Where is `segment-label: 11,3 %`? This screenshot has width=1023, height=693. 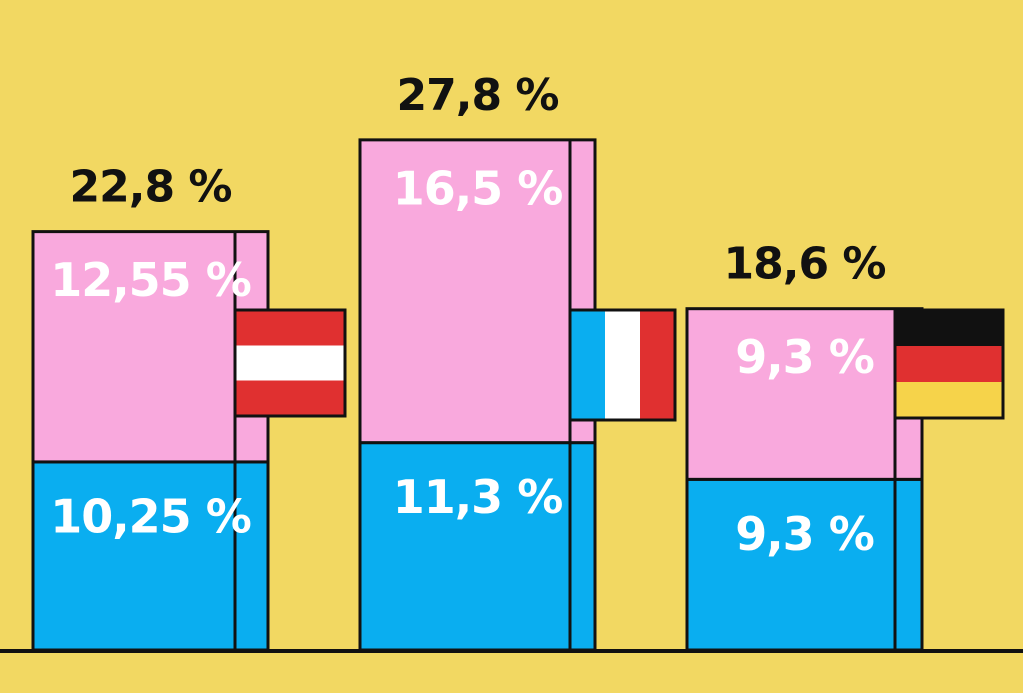
segment-label: 11,3 % is located at coordinates (478, 497).